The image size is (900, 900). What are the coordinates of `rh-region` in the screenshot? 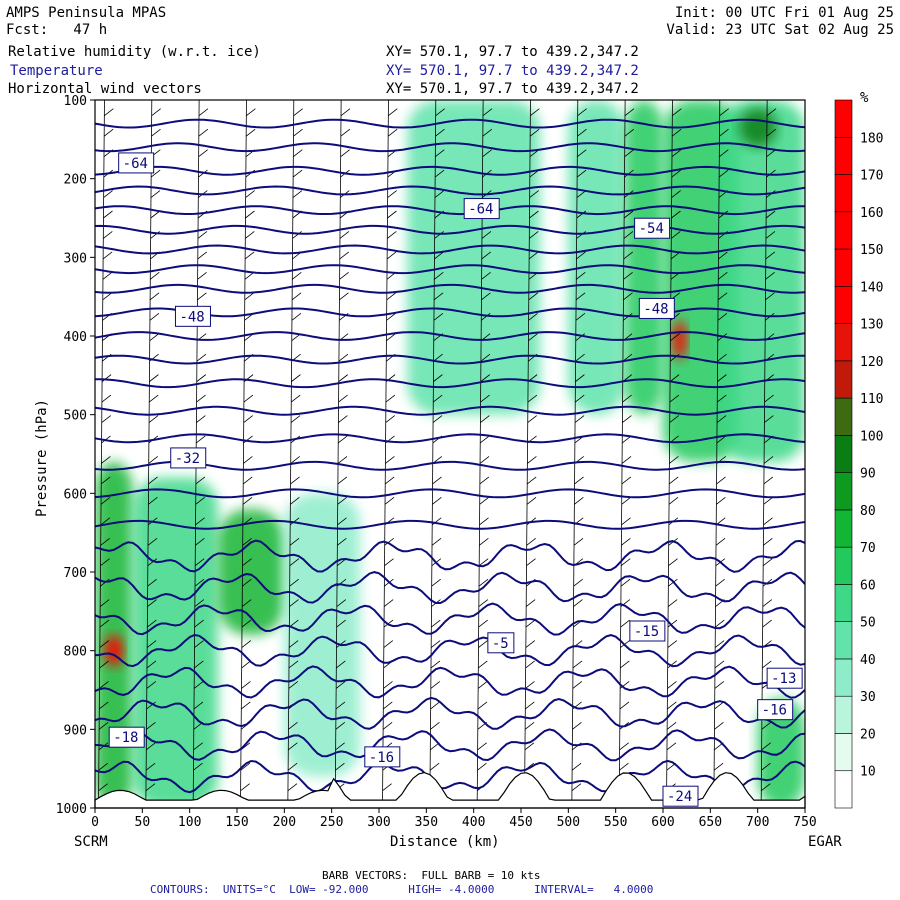 It's located at (175, 642).